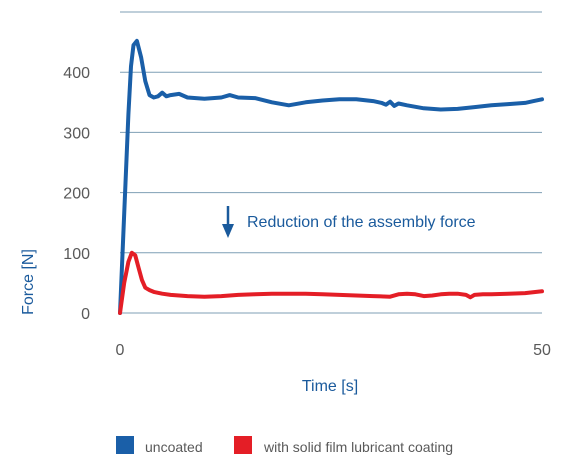 This screenshot has height=459, width=571. I want to click on x-tick-labels: 0 50, so click(333, 350).